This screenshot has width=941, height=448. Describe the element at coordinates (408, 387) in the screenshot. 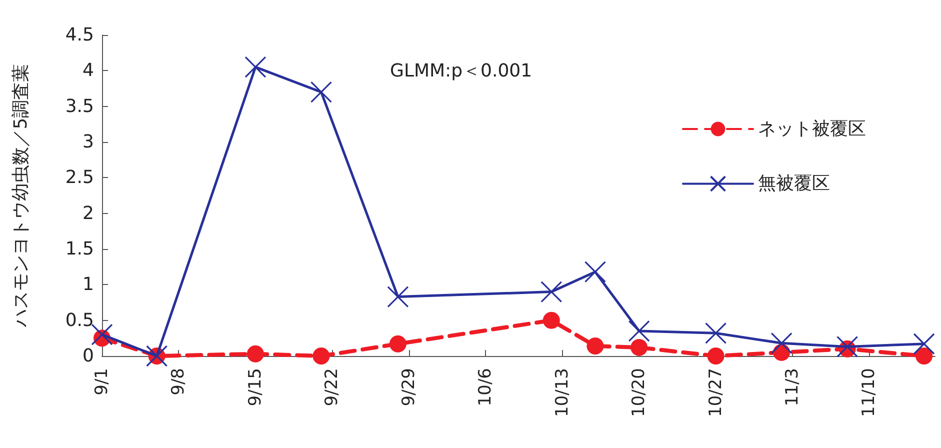

I see `x-tick-label: 9/29` at that location.